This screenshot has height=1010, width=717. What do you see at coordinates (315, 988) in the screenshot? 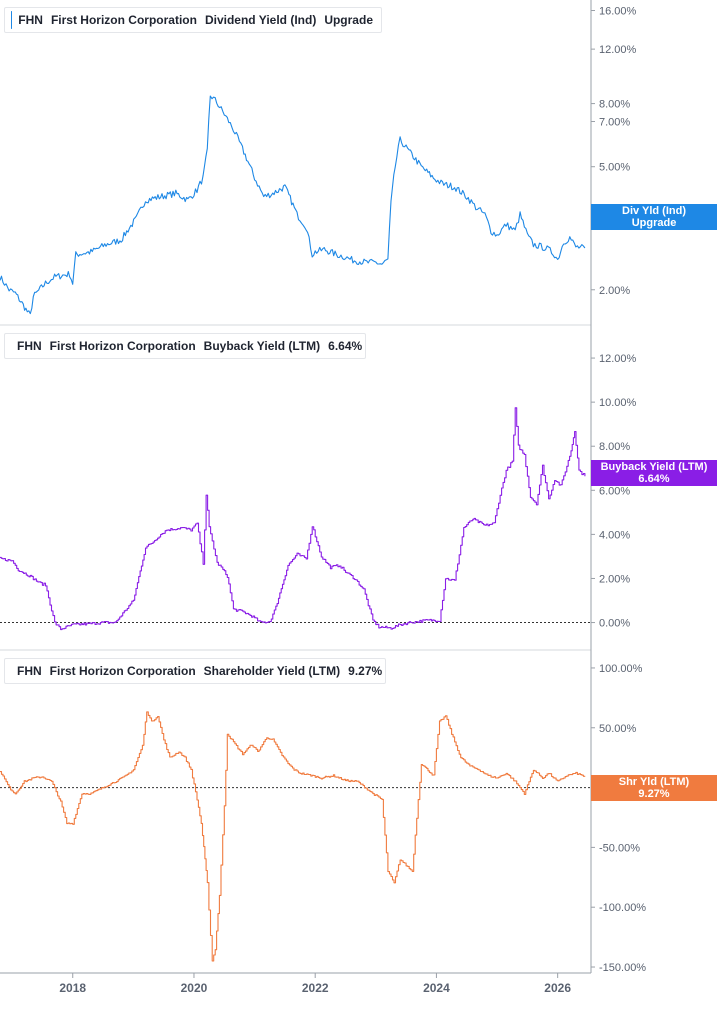
I see `x-tick-label: 2022` at bounding box center [315, 988].